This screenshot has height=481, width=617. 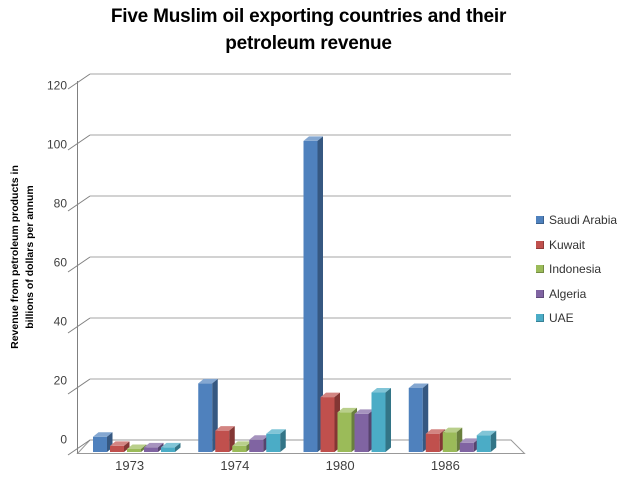 I want to click on legend-label-indonesia: Indonesia, so click(x=575, y=269).